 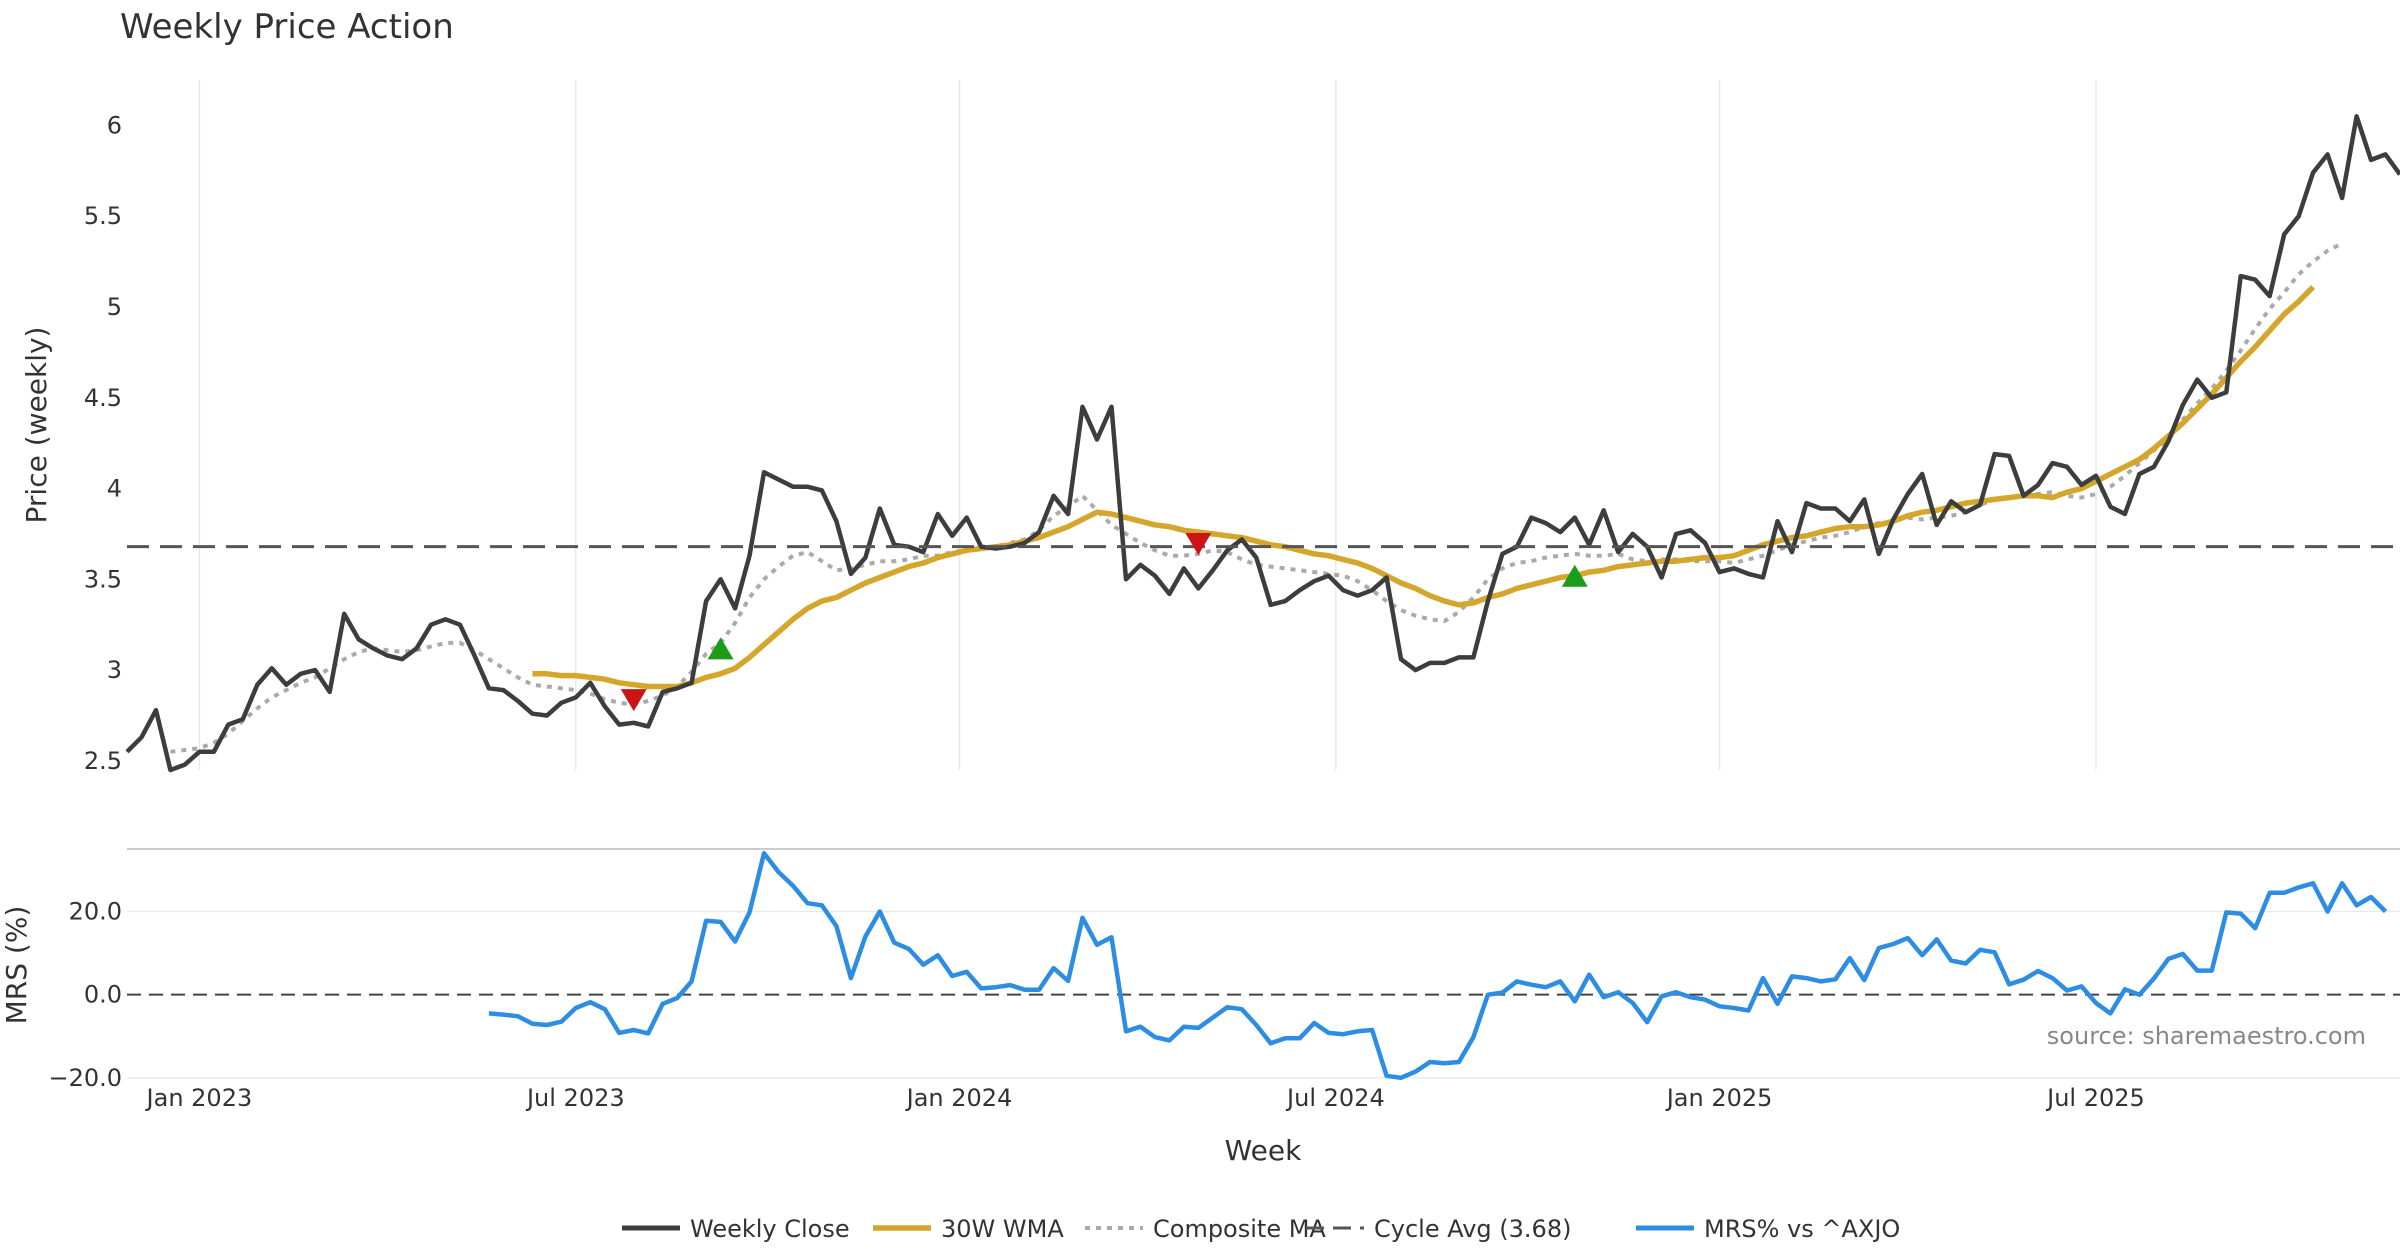 I want to click on legend-label-composite: Composite MA, so click(x=1239, y=1229).